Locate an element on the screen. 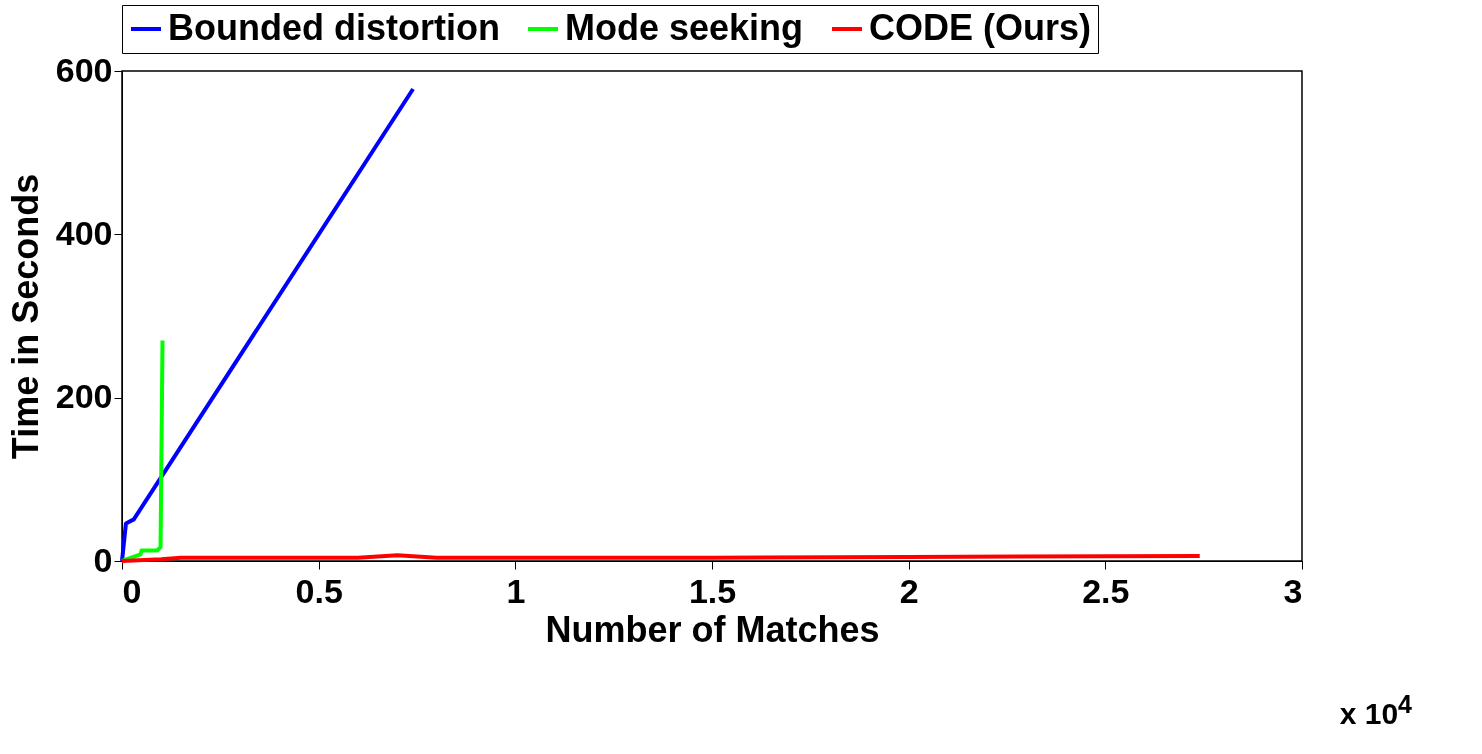  x-tick-label: 1.5 is located at coordinates (712, 590).